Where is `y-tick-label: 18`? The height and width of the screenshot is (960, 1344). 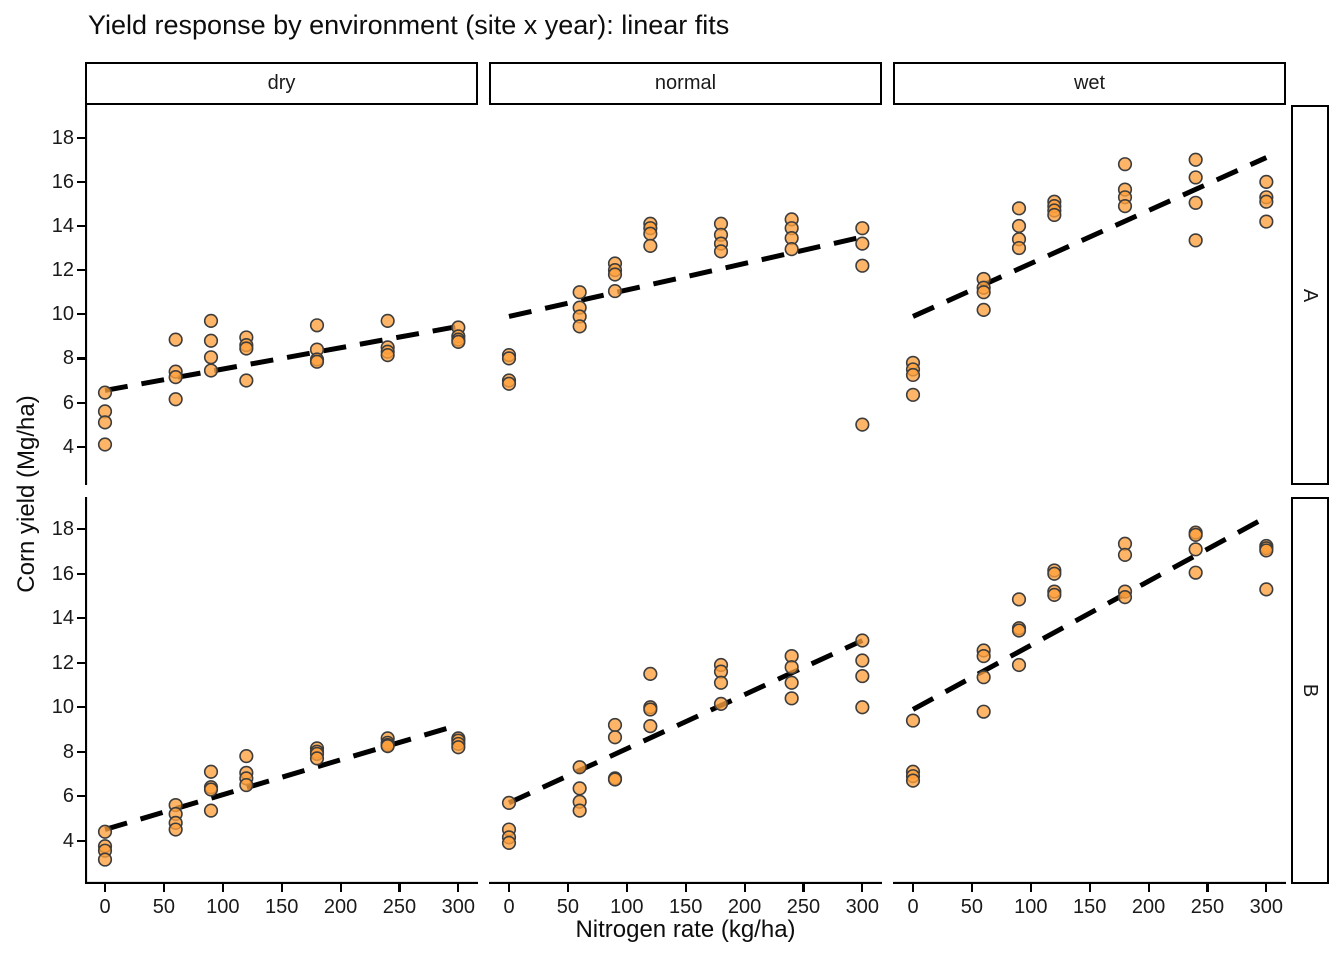
y-tick-label: 18 is located at coordinates (62, 137).